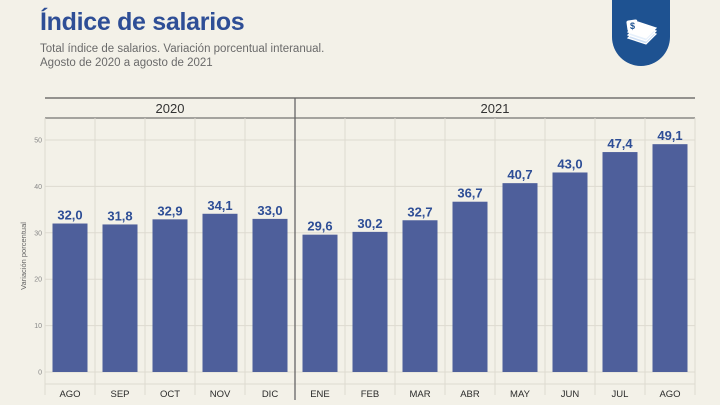 This screenshot has height=405, width=720. Describe the element at coordinates (320, 394) in the screenshot. I see `x-tick-label: ENE` at that location.